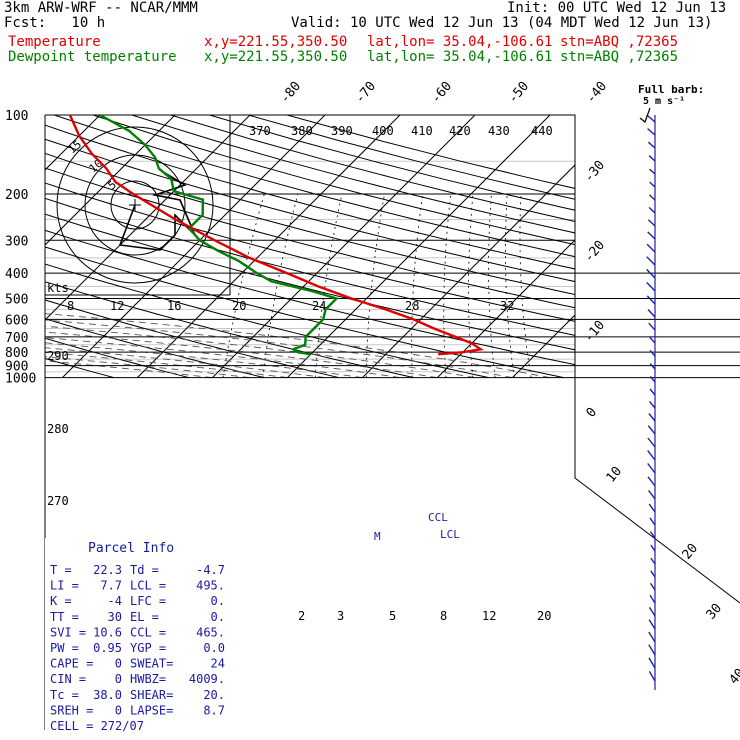  What do you see at coordinates (16, 300) in the screenshot?
I see `pressure-tick-label: 500` at bounding box center [16, 300].